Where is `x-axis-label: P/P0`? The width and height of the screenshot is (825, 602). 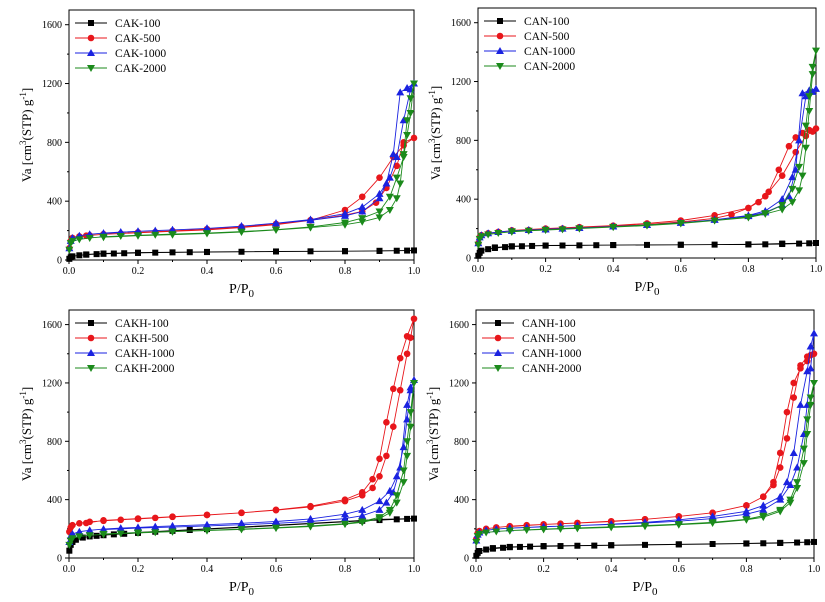
x-axis-label: P/P0 is located at coordinates (241, 589).